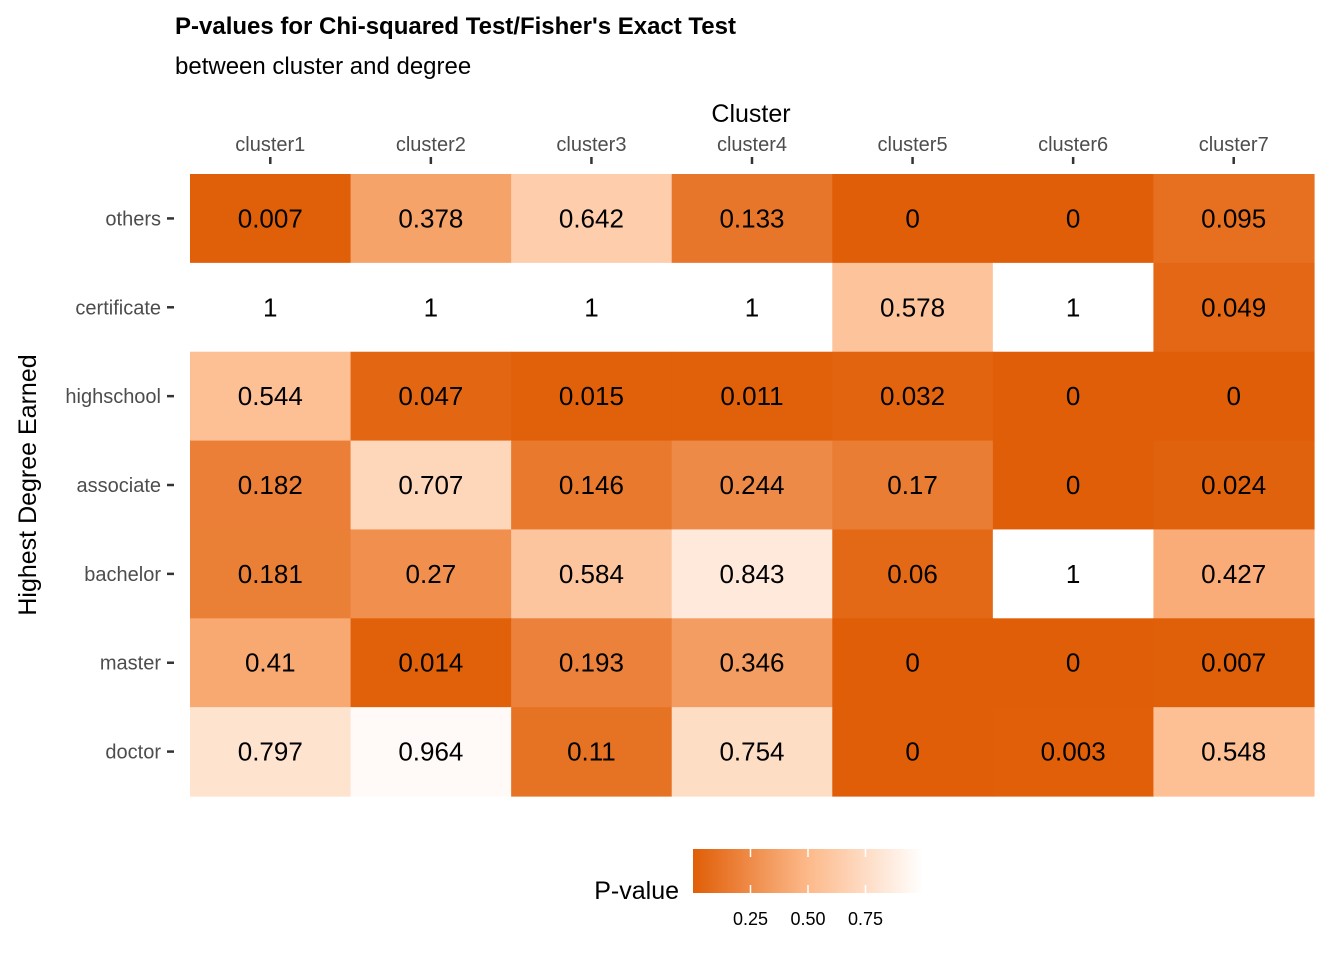 This screenshot has height=960, width=1344. I want to click on y-tick-label: others, so click(133, 219).